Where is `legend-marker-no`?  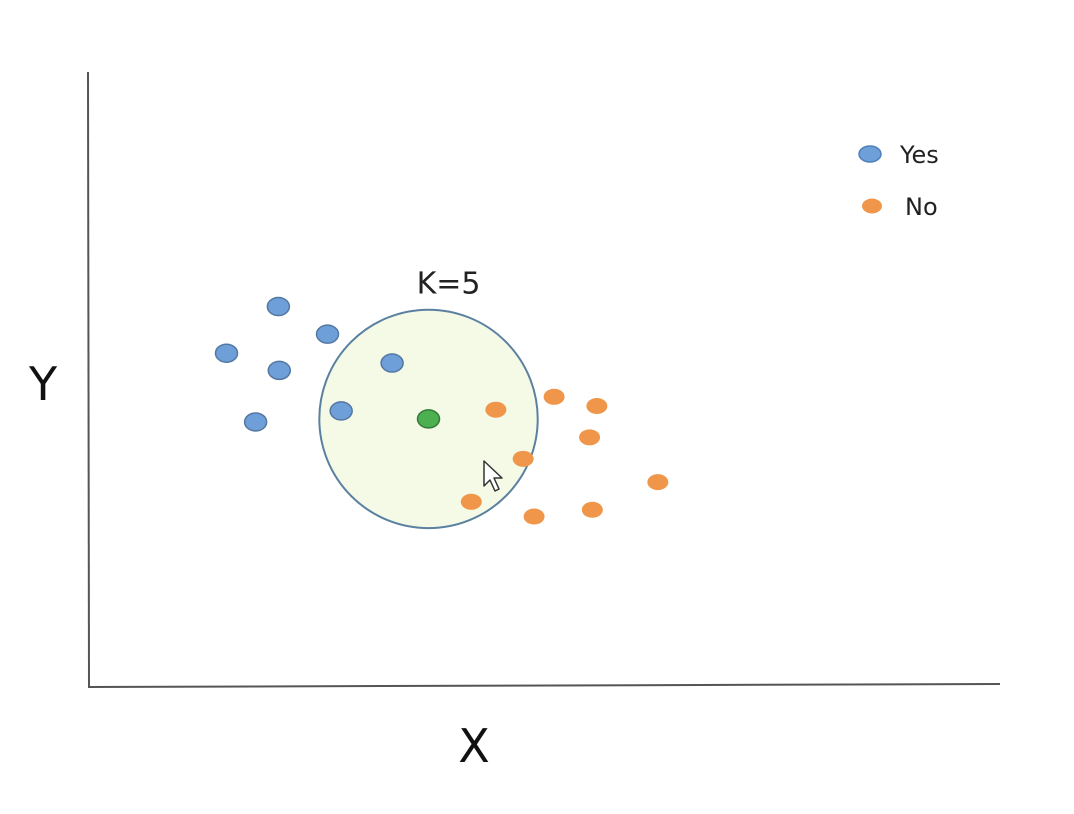
legend-marker-no is located at coordinates (872, 206).